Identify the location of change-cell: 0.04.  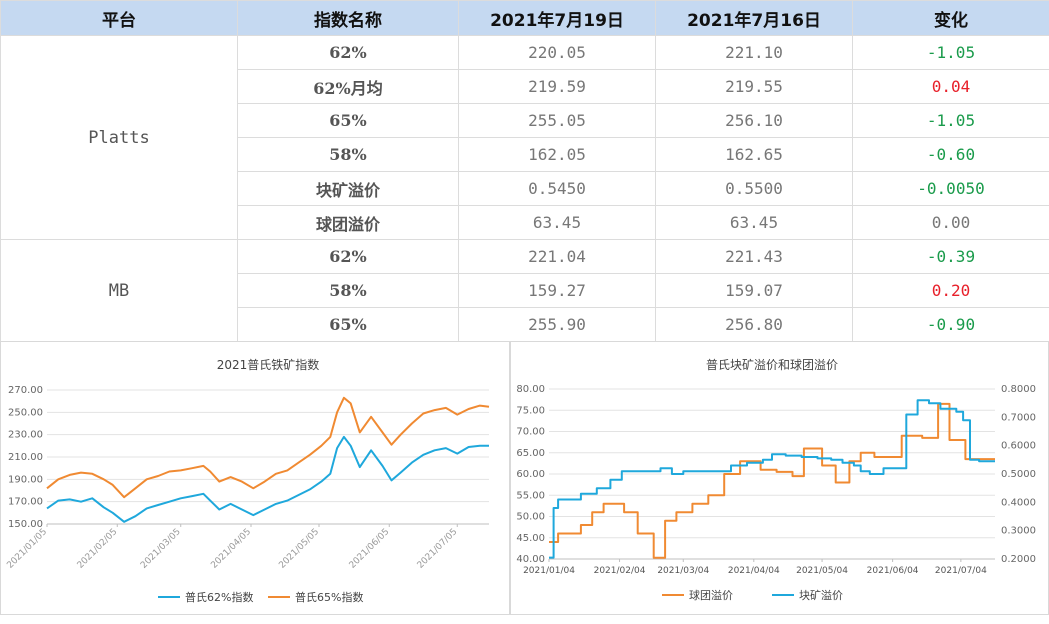
(950, 86).